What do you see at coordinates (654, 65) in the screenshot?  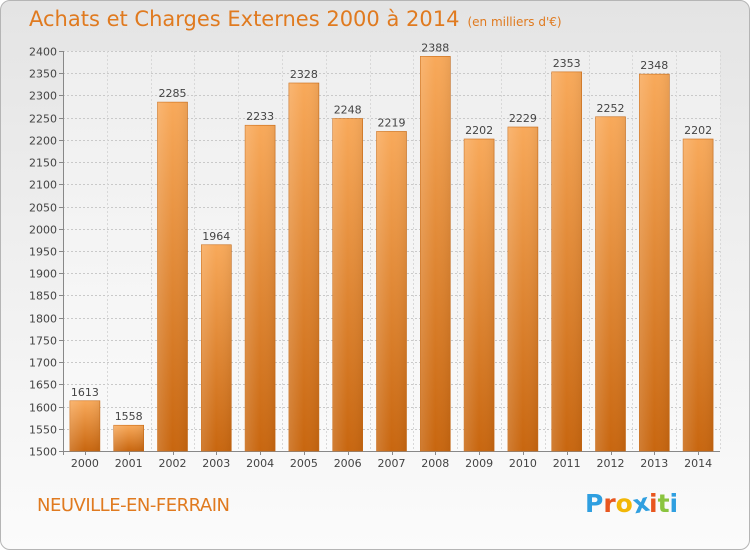 I see `data-label: 2348` at bounding box center [654, 65].